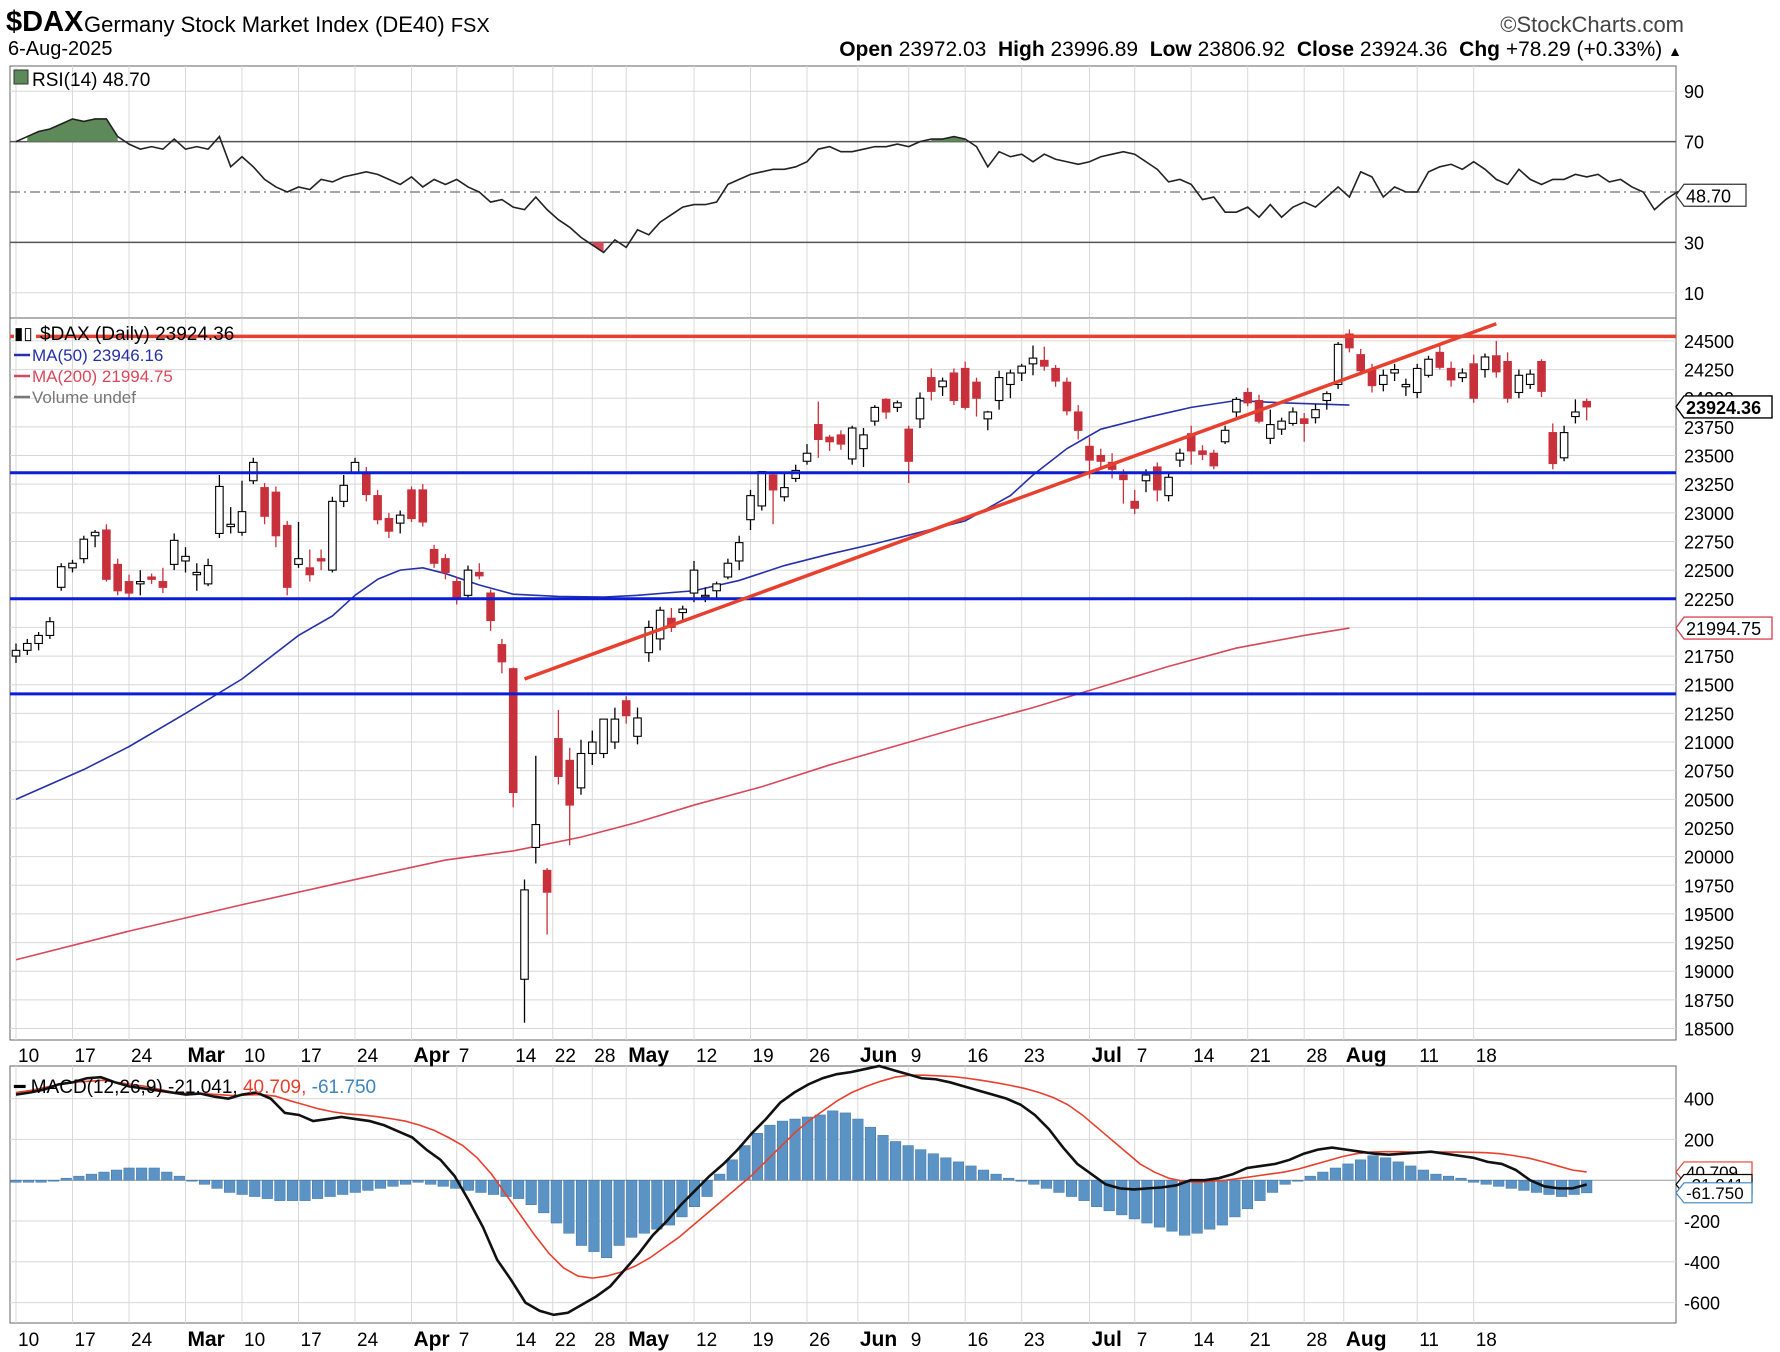 This screenshot has width=1780, height=1352. I want to click on macd-x-tick-label: 21, so click(1260, 1340).